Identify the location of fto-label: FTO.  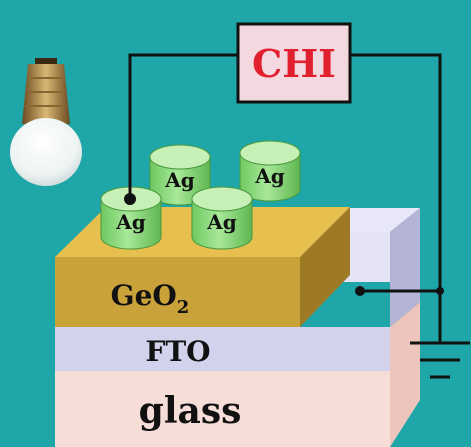
(177, 351).